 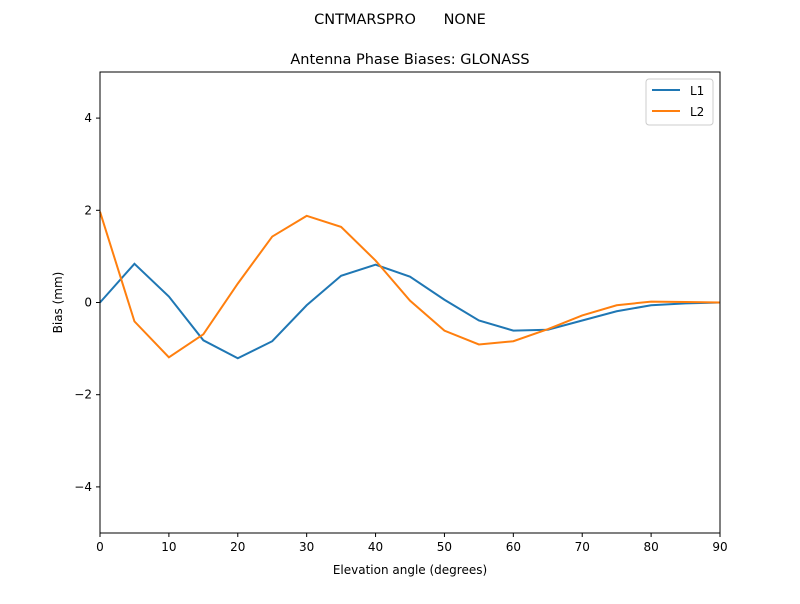 I want to click on x-axis-label: Elevation angle (degrees), so click(x=410, y=570).